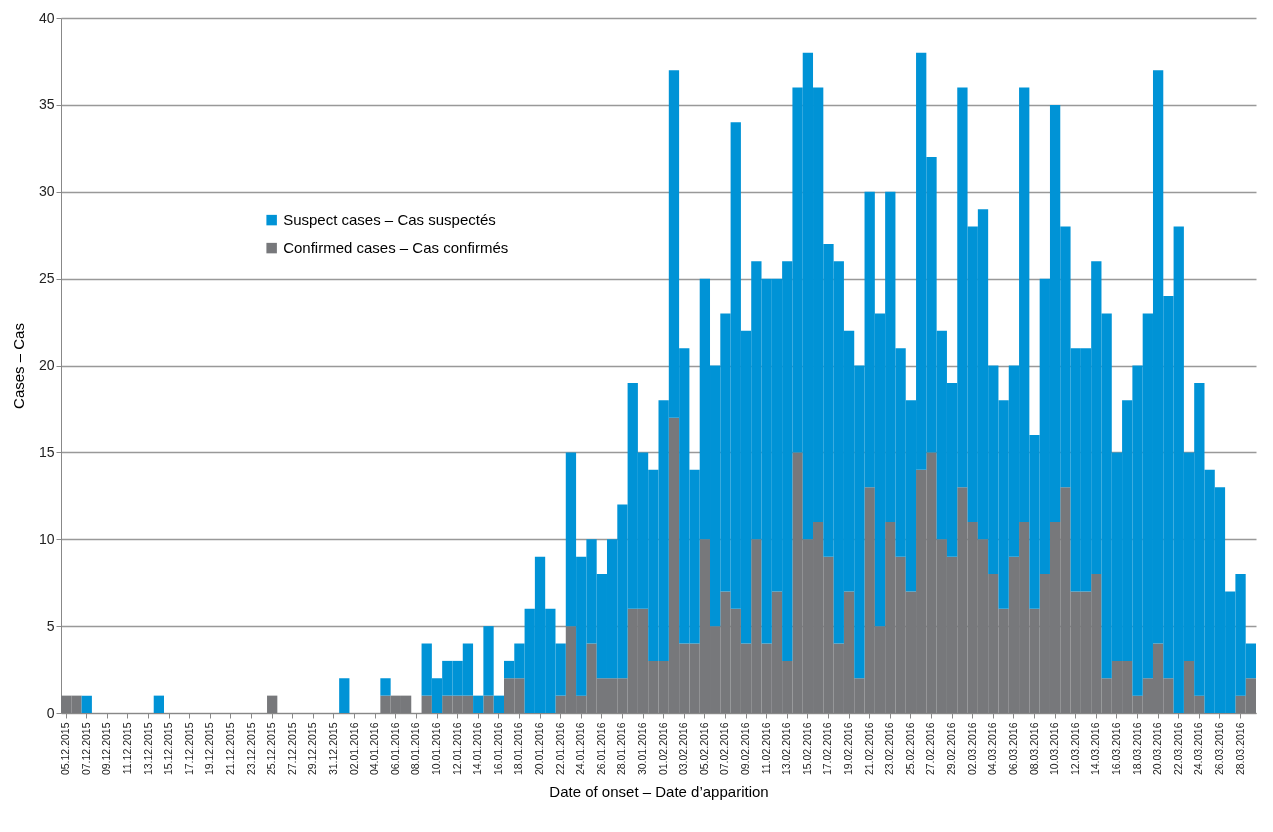 Image resolution: width=1273 pixels, height=832 pixels. I want to click on x-tick-label: 16.01.2016, so click(497, 749).